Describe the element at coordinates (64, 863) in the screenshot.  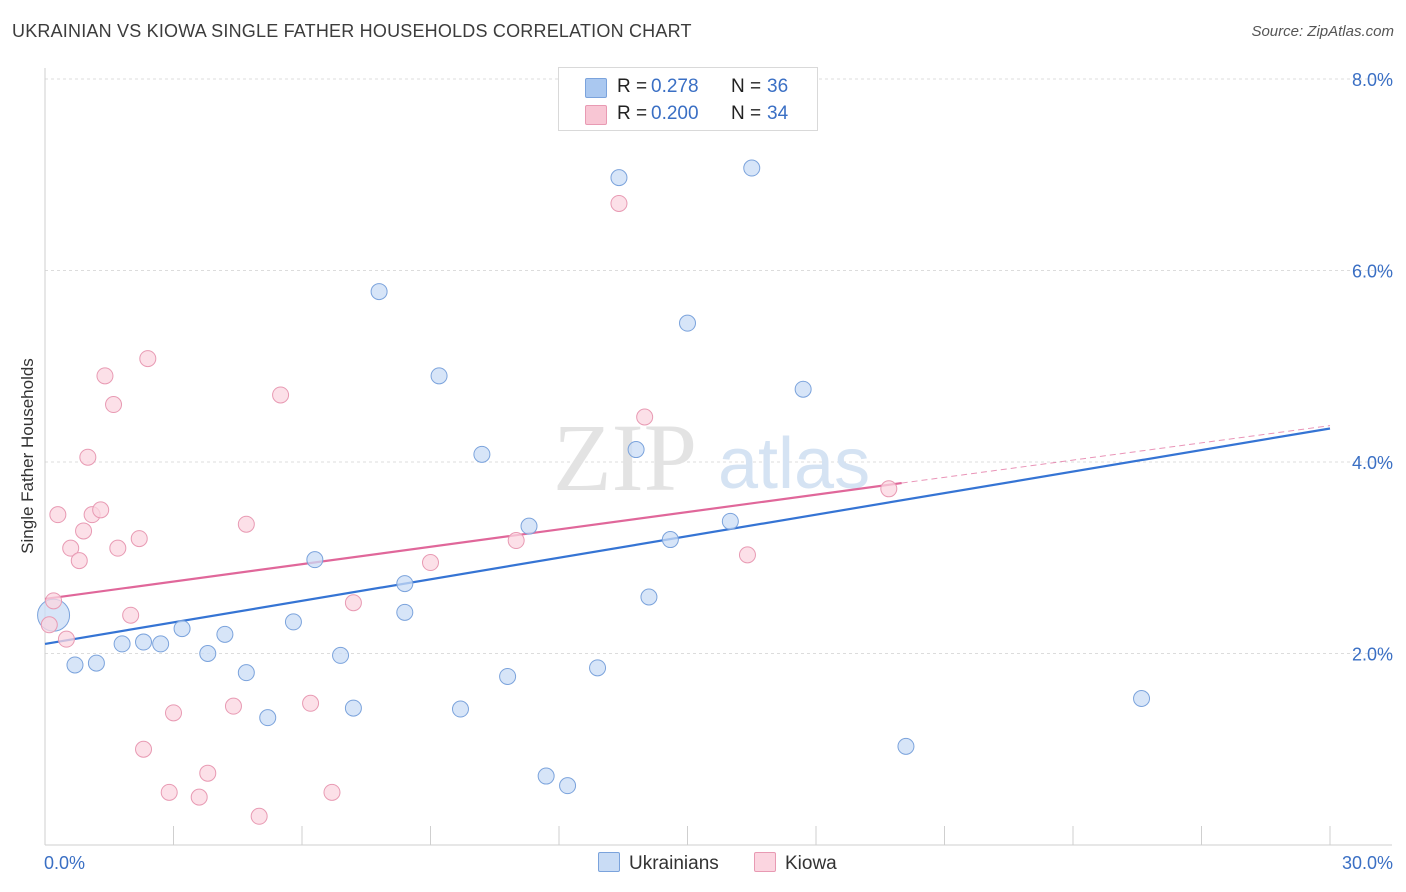
I see `x-tick-label: 0.0%` at that location.